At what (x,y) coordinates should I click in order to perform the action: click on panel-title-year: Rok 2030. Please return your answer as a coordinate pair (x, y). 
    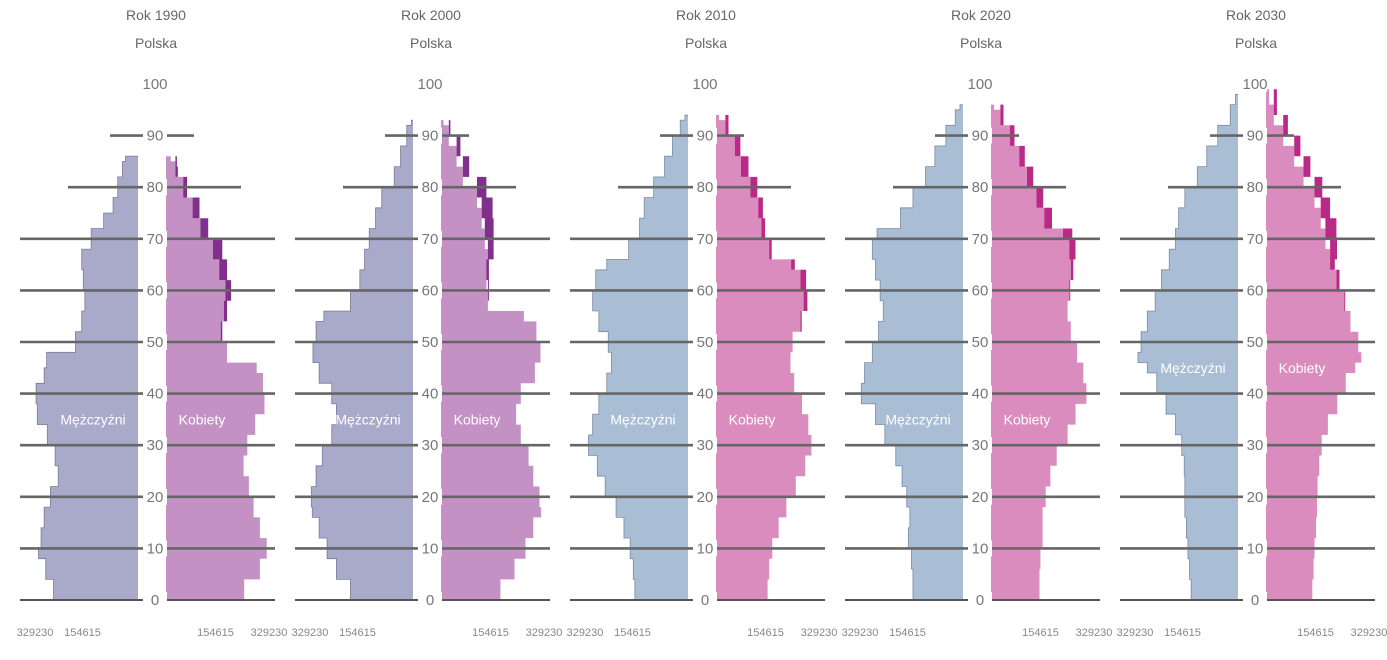
    Looking at the image, I should click on (1256, 15).